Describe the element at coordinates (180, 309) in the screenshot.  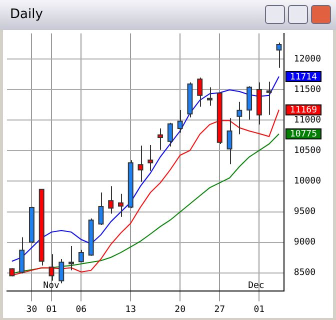
I see `x-tick-label: 20` at that location.